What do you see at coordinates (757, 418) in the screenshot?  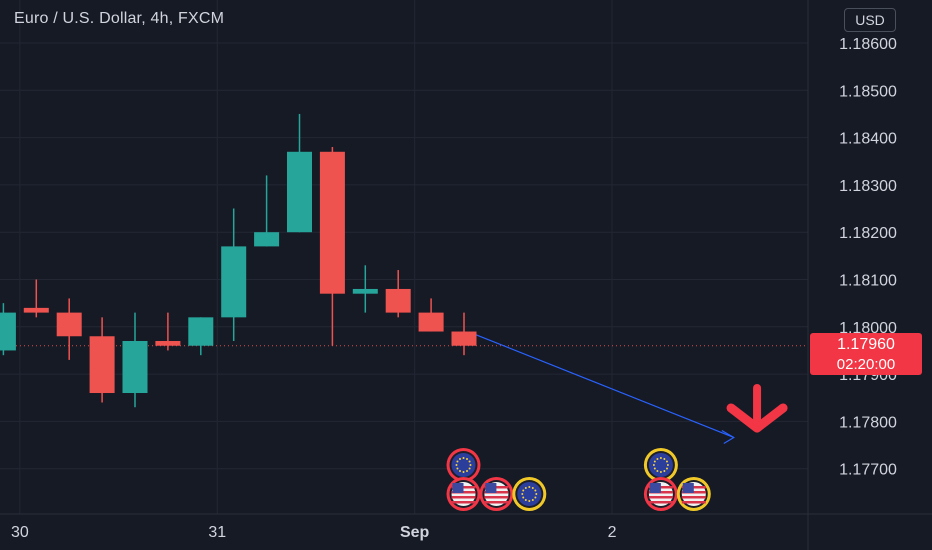 I see `arrow-head` at bounding box center [757, 418].